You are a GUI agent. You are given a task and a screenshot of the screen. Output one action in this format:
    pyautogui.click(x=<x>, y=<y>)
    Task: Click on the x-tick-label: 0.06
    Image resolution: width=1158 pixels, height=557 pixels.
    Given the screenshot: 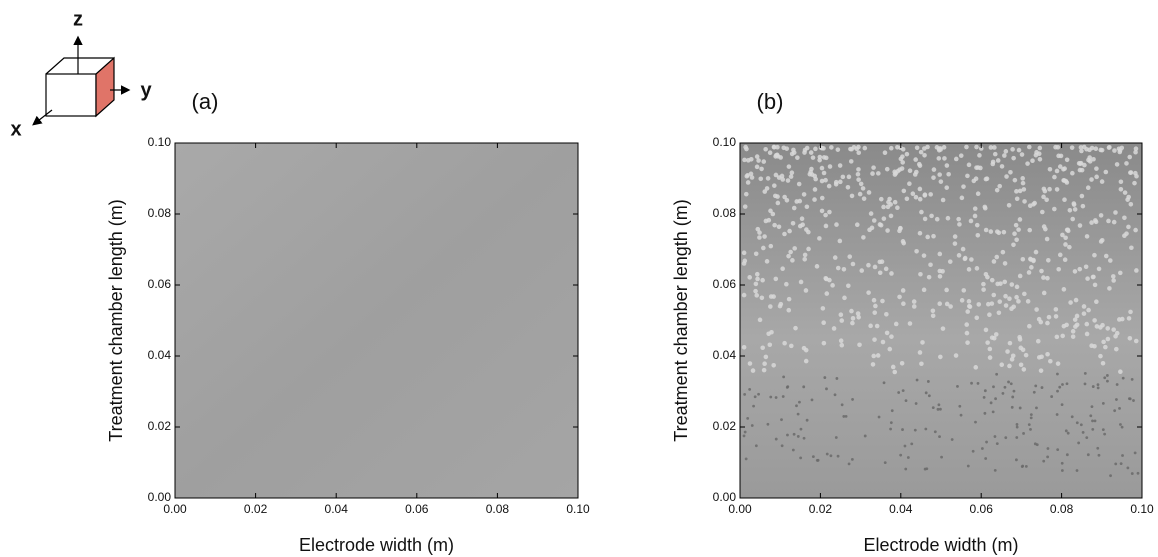 What is the action you would take?
    pyautogui.click(x=982, y=509)
    